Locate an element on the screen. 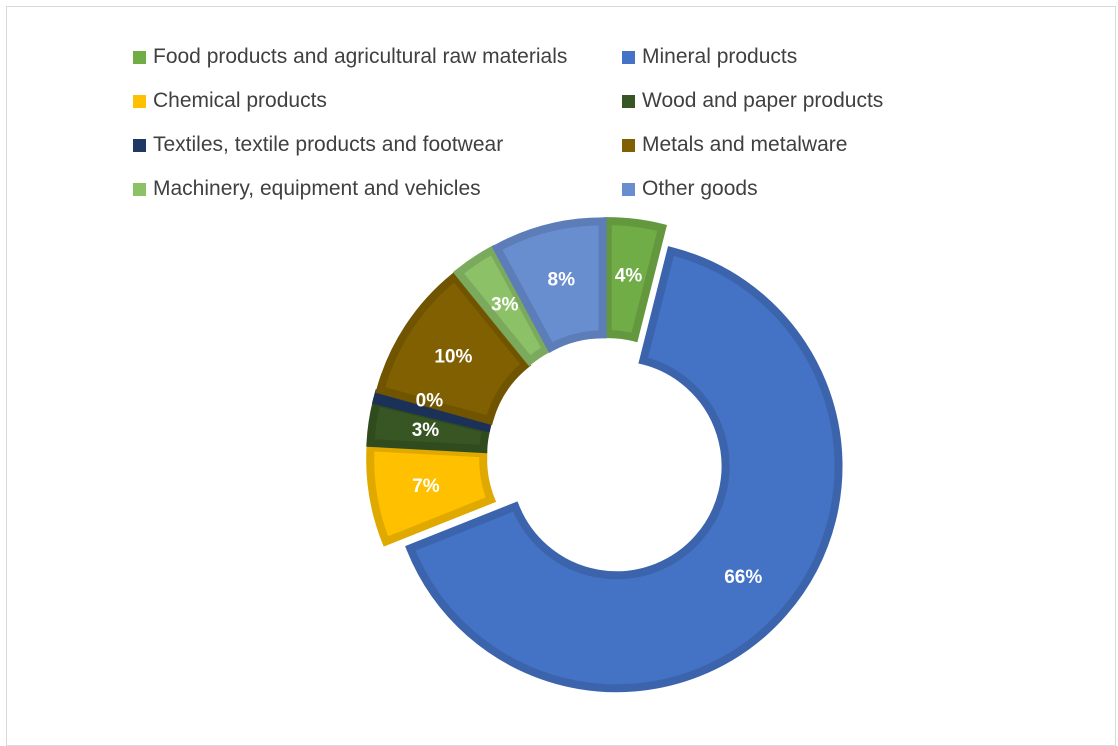 Image resolution: width=1118 pixels, height=746 pixels. data-label-metals: 10% is located at coordinates (453, 356).